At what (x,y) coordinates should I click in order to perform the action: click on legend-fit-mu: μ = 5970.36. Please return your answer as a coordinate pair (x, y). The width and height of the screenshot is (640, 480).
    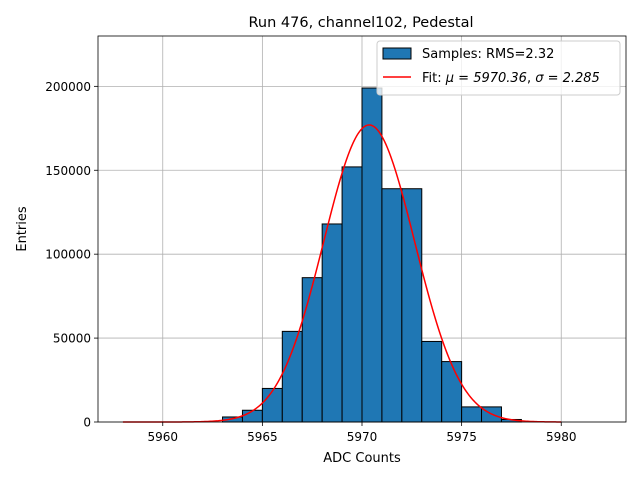
    Looking at the image, I should click on (486, 78).